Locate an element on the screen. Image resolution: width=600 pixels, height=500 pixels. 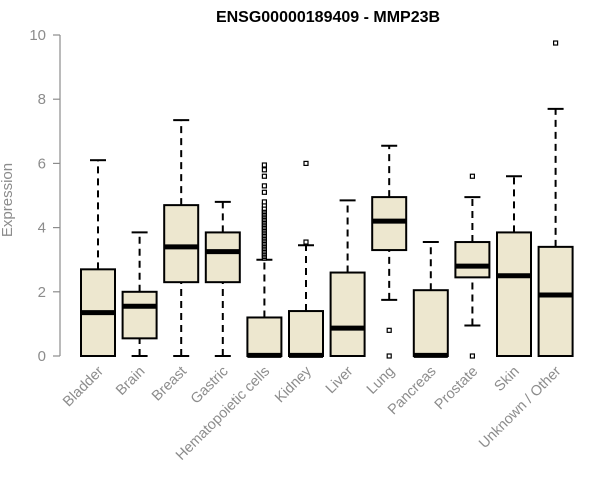
y-tick-label: 0 is located at coordinates (42, 356).